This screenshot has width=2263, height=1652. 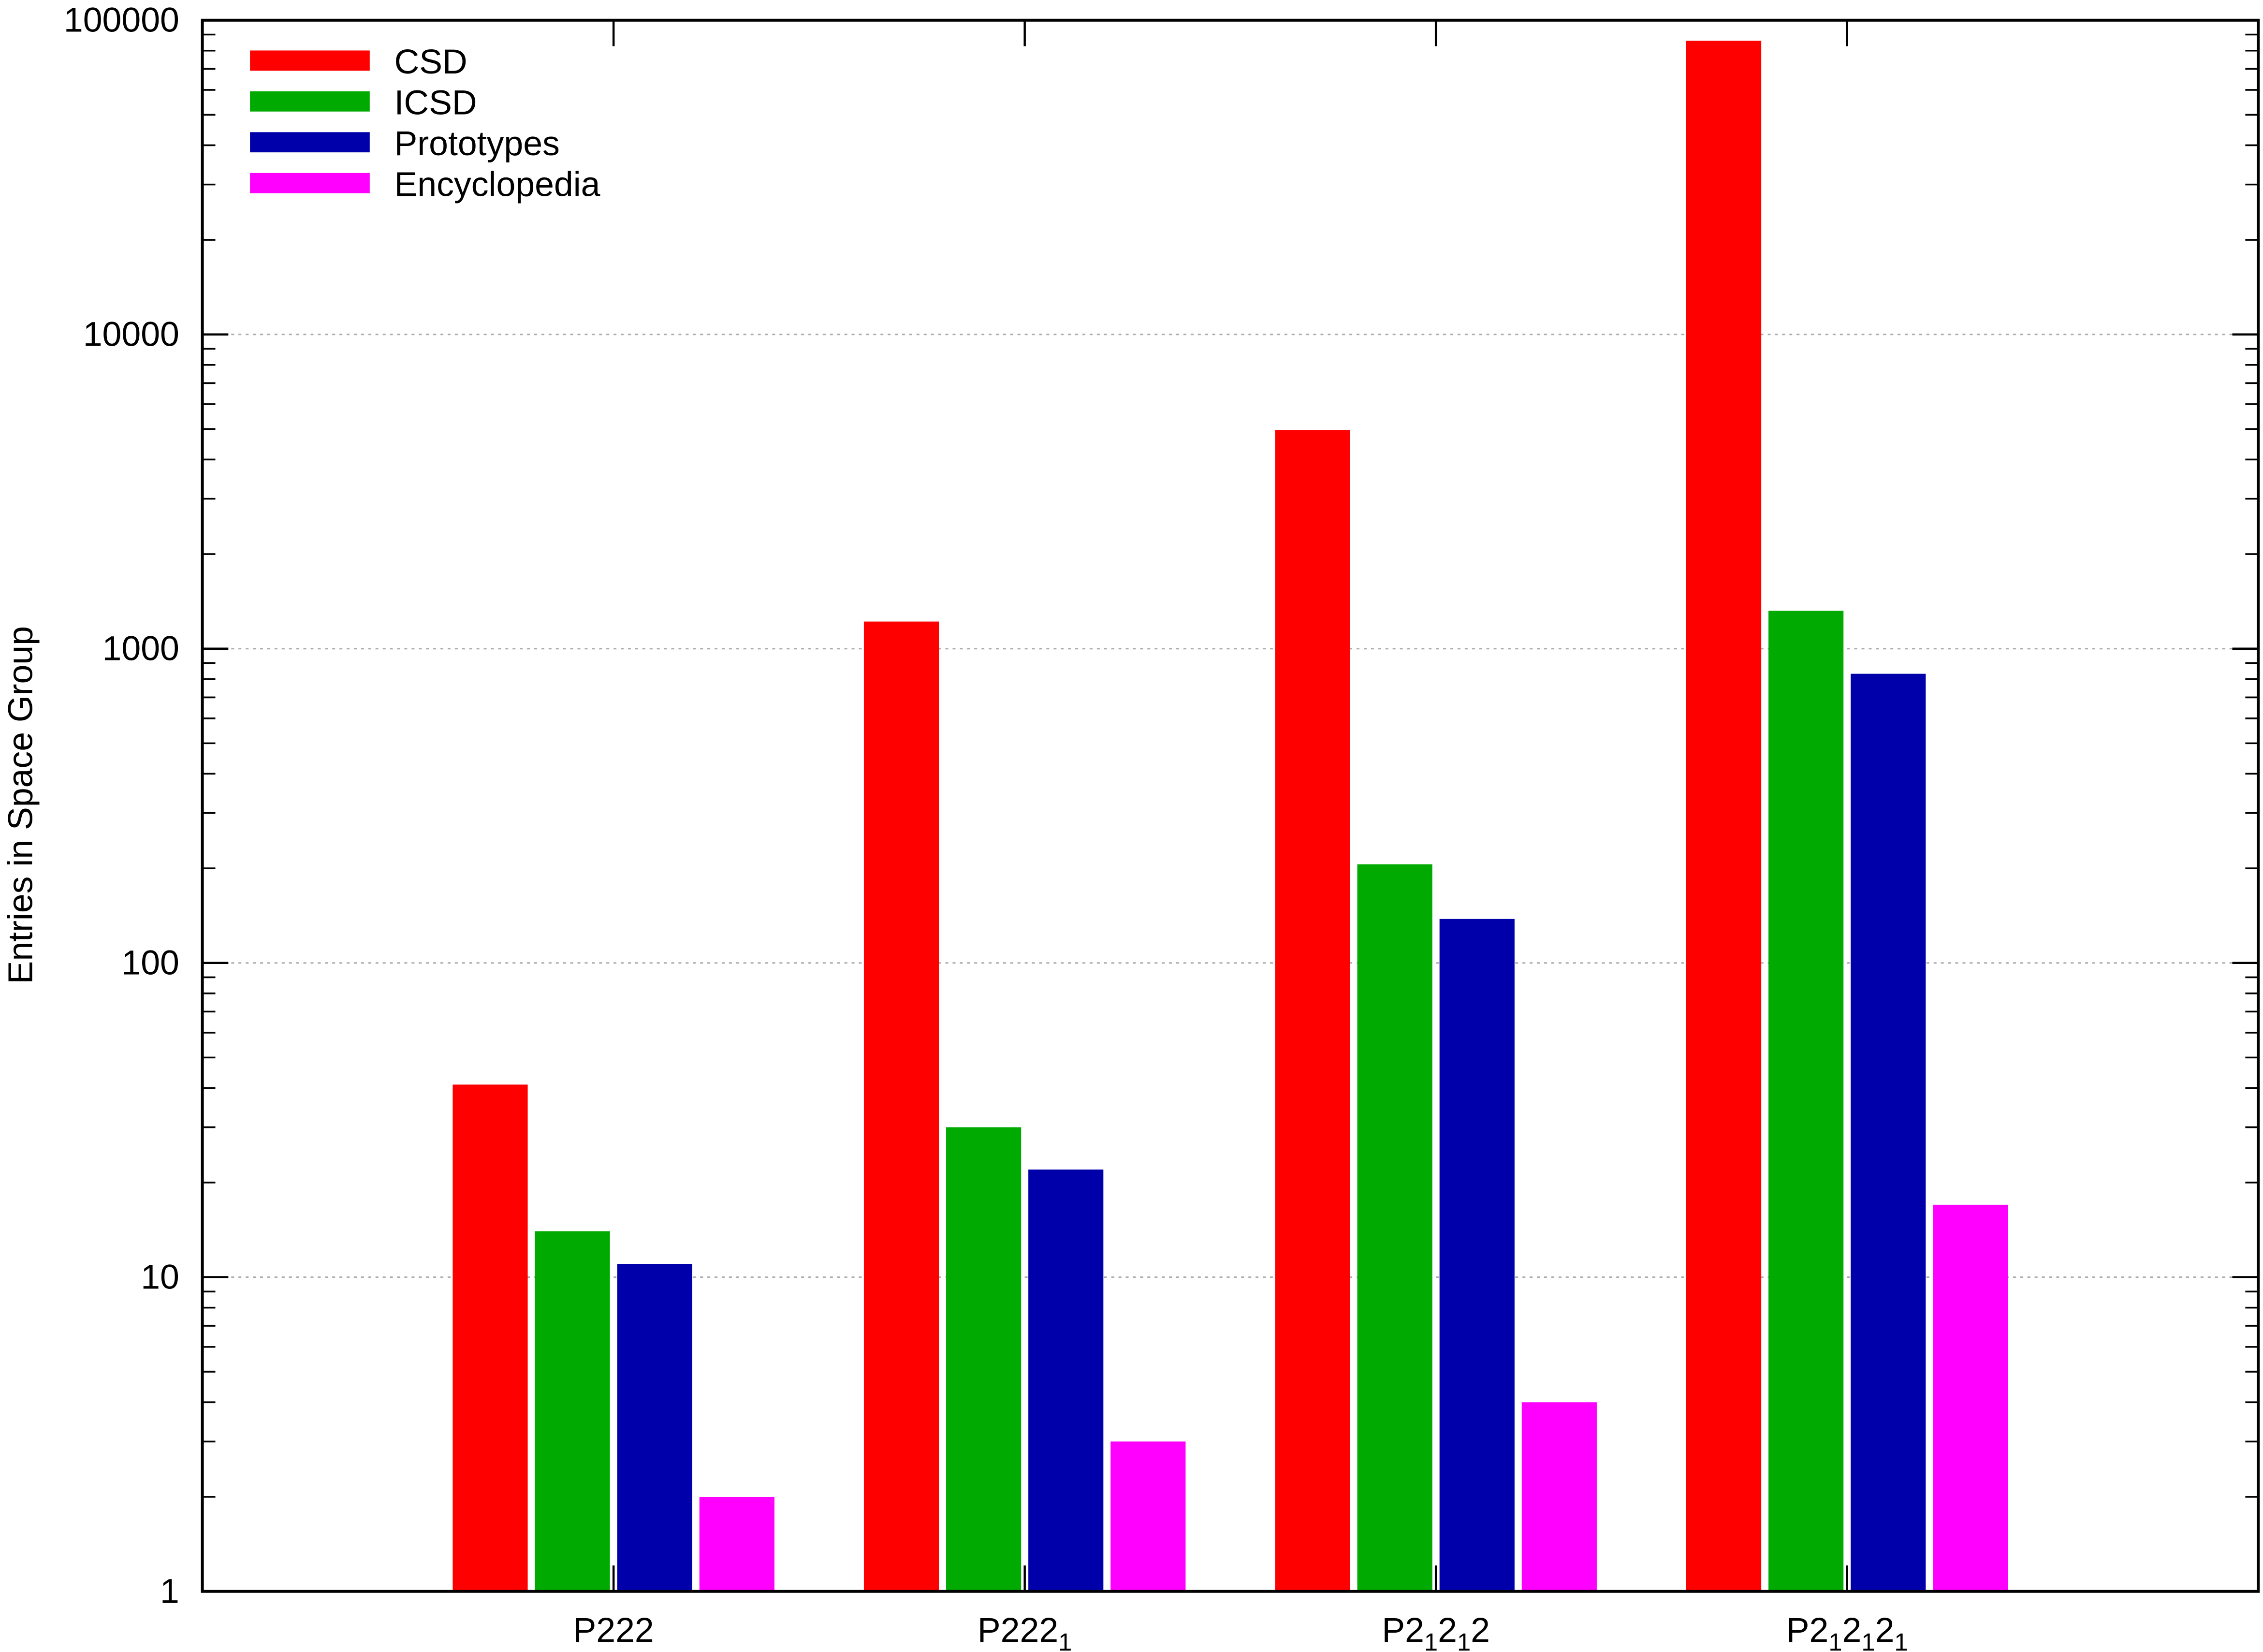 I want to click on y-tick-label: 1, so click(x=169, y=1592).